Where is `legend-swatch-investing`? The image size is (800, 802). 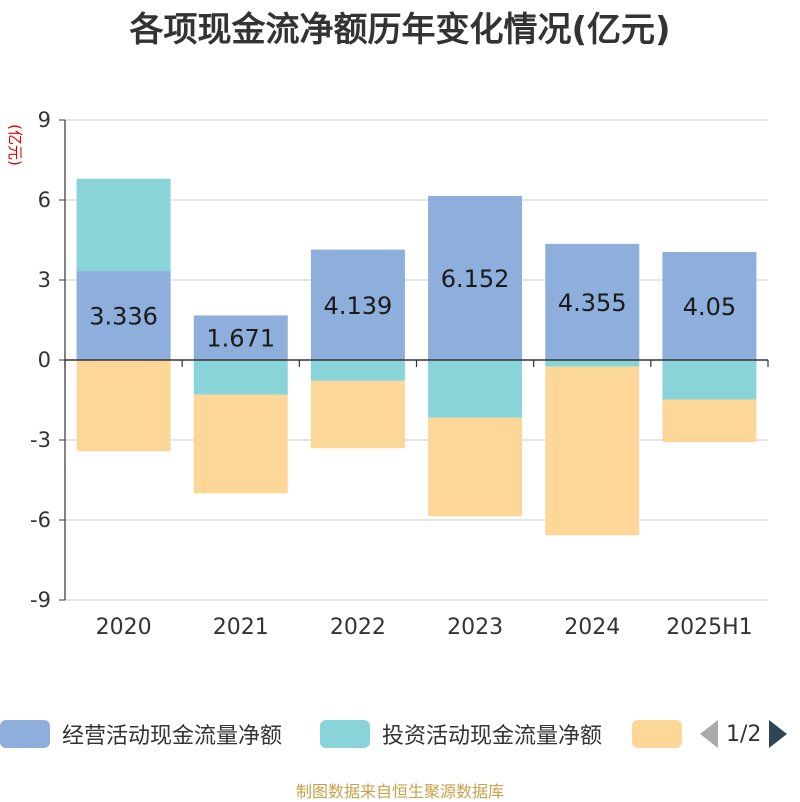
legend-swatch-investing is located at coordinates (345, 734).